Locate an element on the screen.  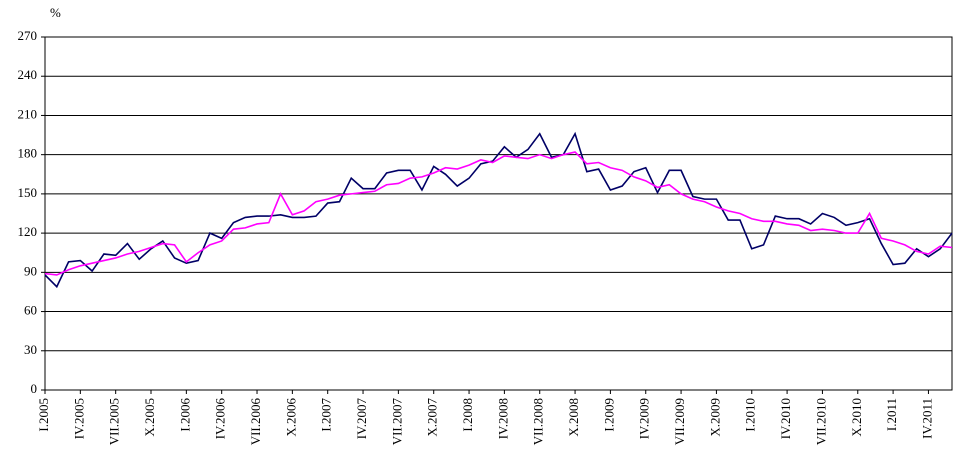
y-tick-label: 0 is located at coordinates (34, 388).